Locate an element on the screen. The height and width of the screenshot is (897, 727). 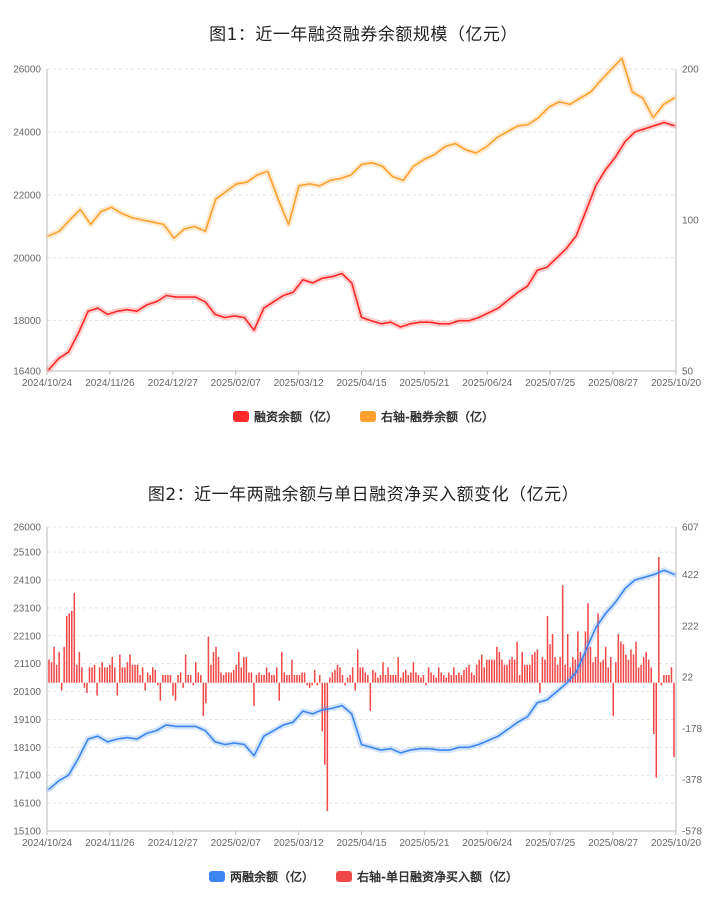
x-tick-label: 2025/10/20 is located at coordinates (676, 383).